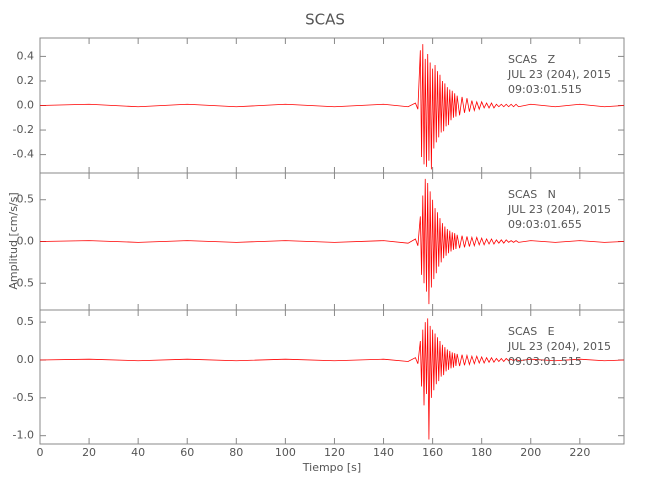 The image size is (650, 500). I want to click on x-axis-label: Tiempo [s], so click(331, 467).